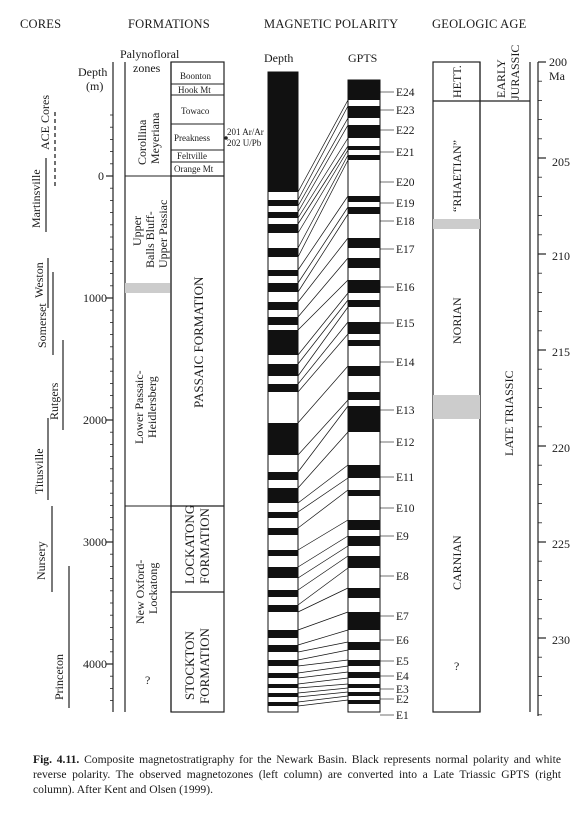 The height and width of the screenshot is (816, 586). What do you see at coordinates (189, 665) in the screenshot?
I see `stockton-formation-line1: STOCKTON` at bounding box center [189, 665].